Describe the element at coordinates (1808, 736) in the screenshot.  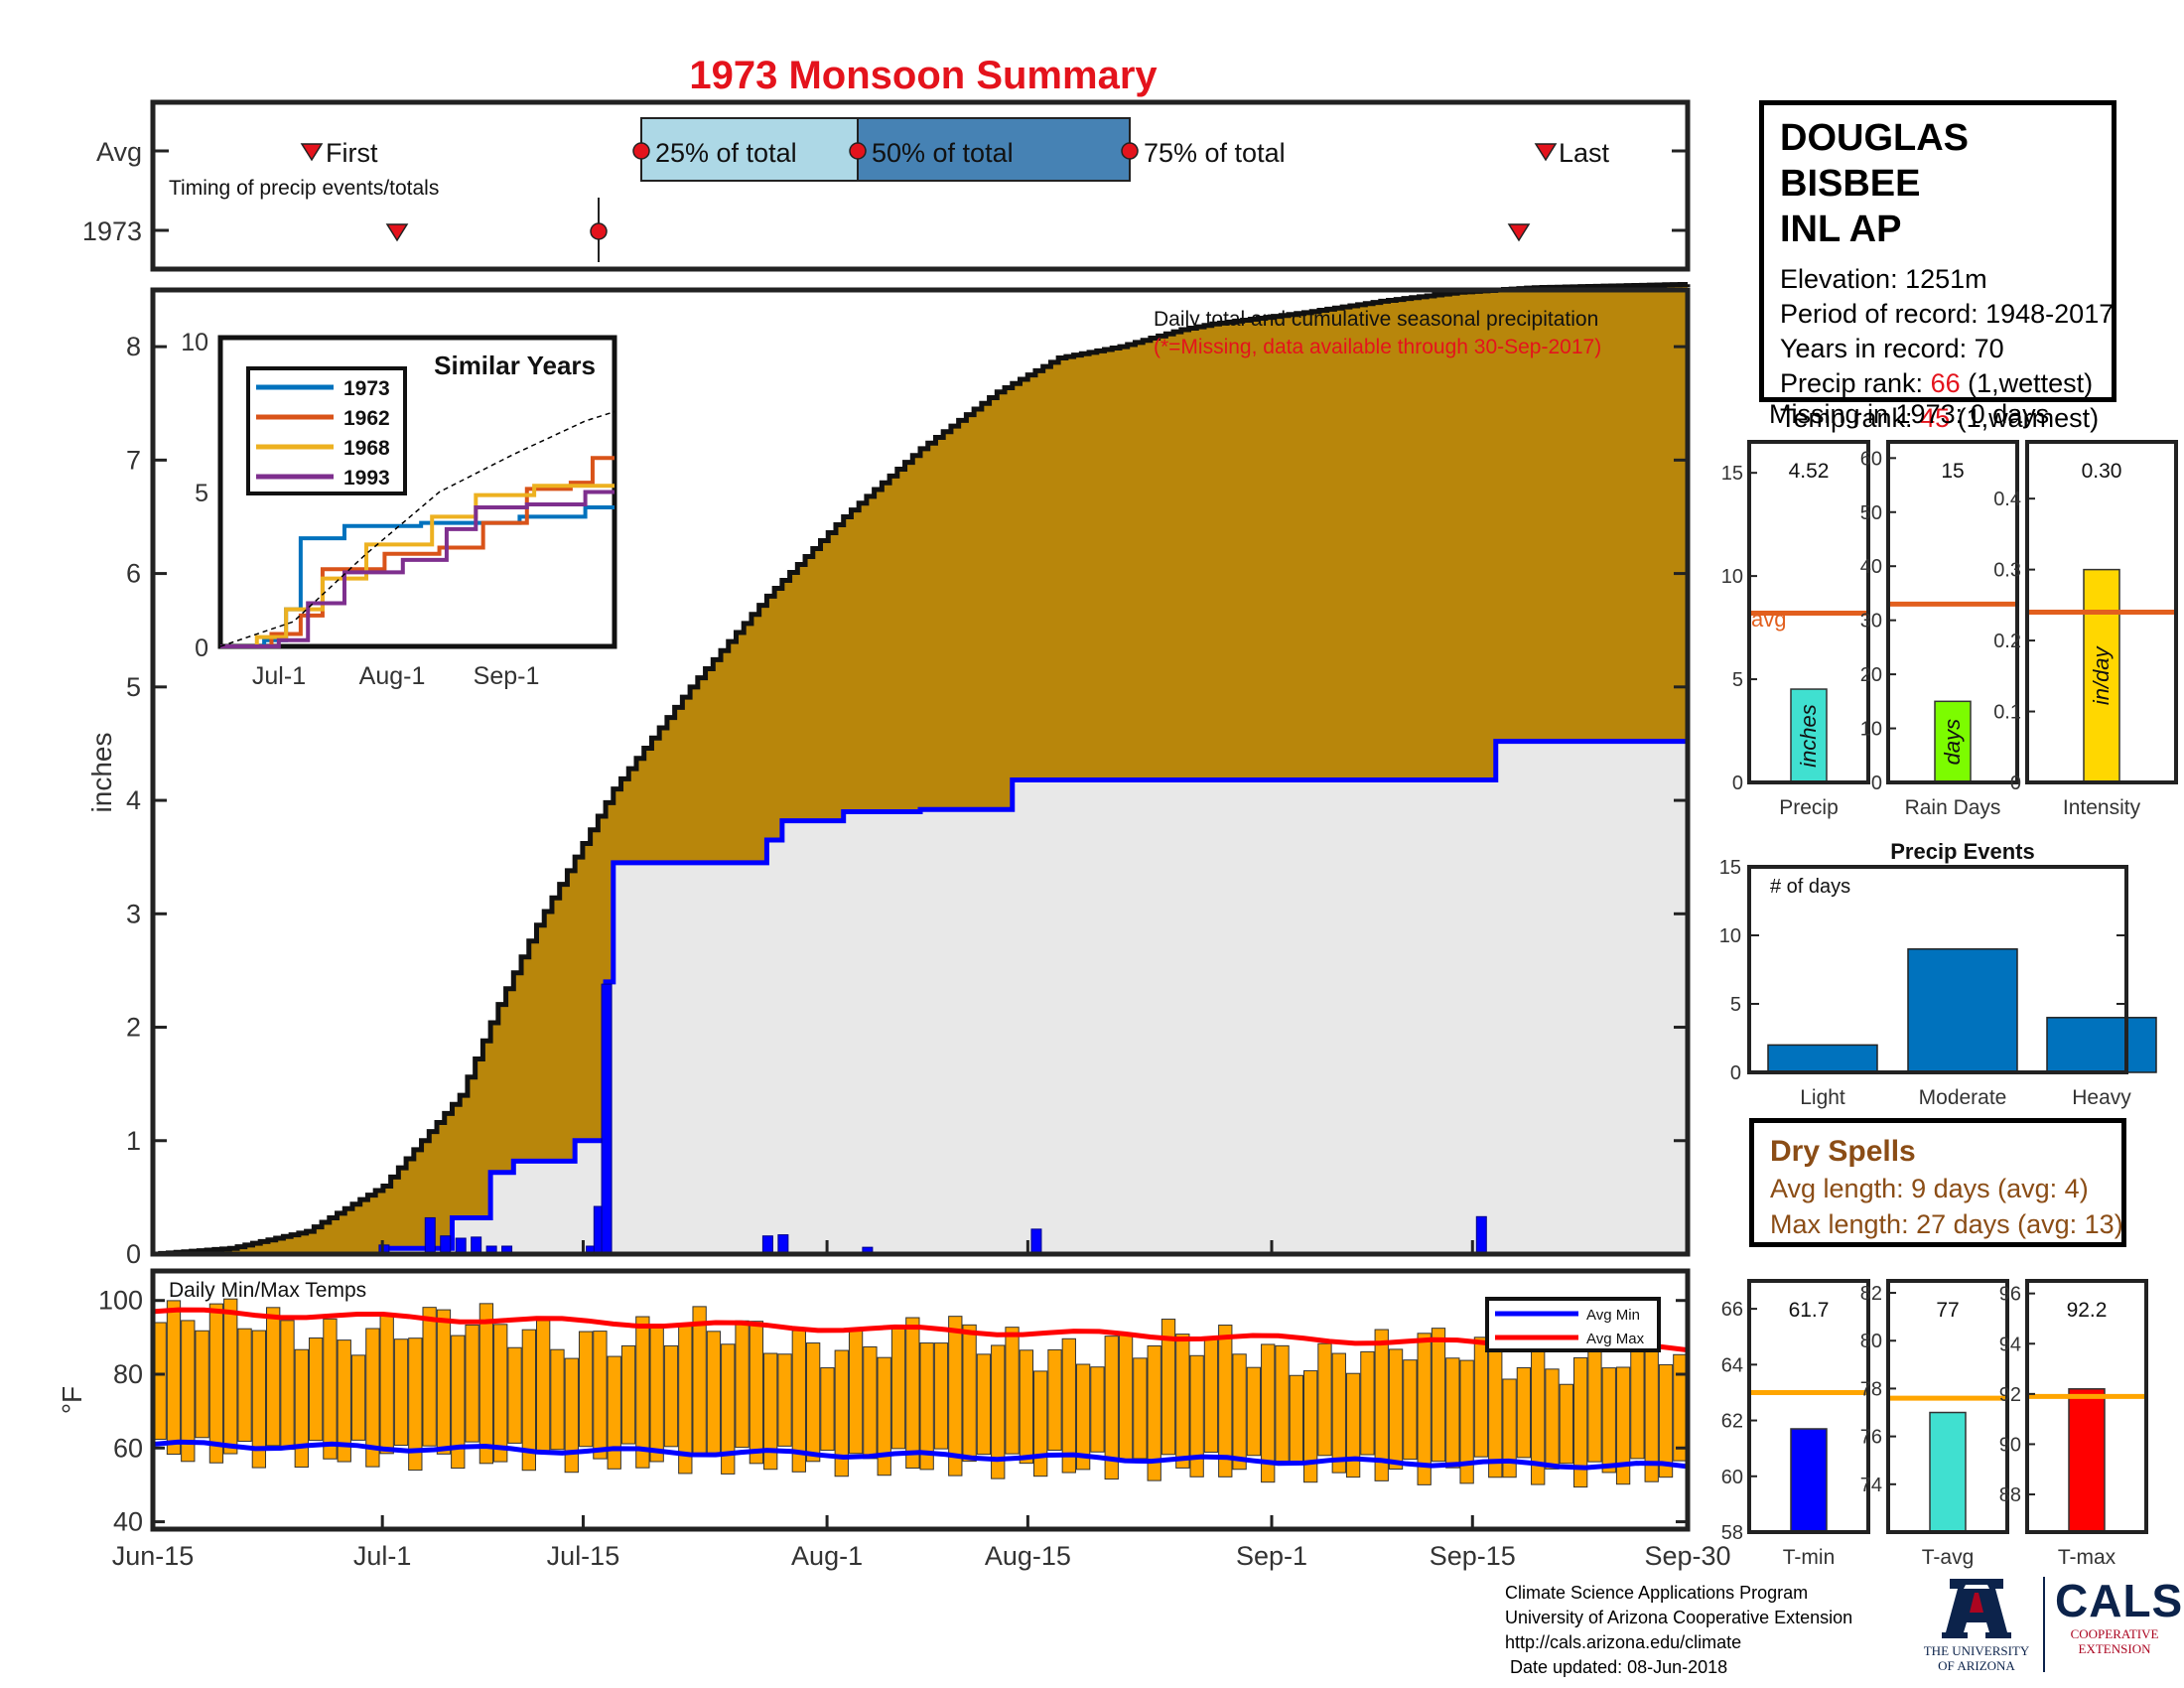
I see `precip-total-panel-unit: inches` at that location.